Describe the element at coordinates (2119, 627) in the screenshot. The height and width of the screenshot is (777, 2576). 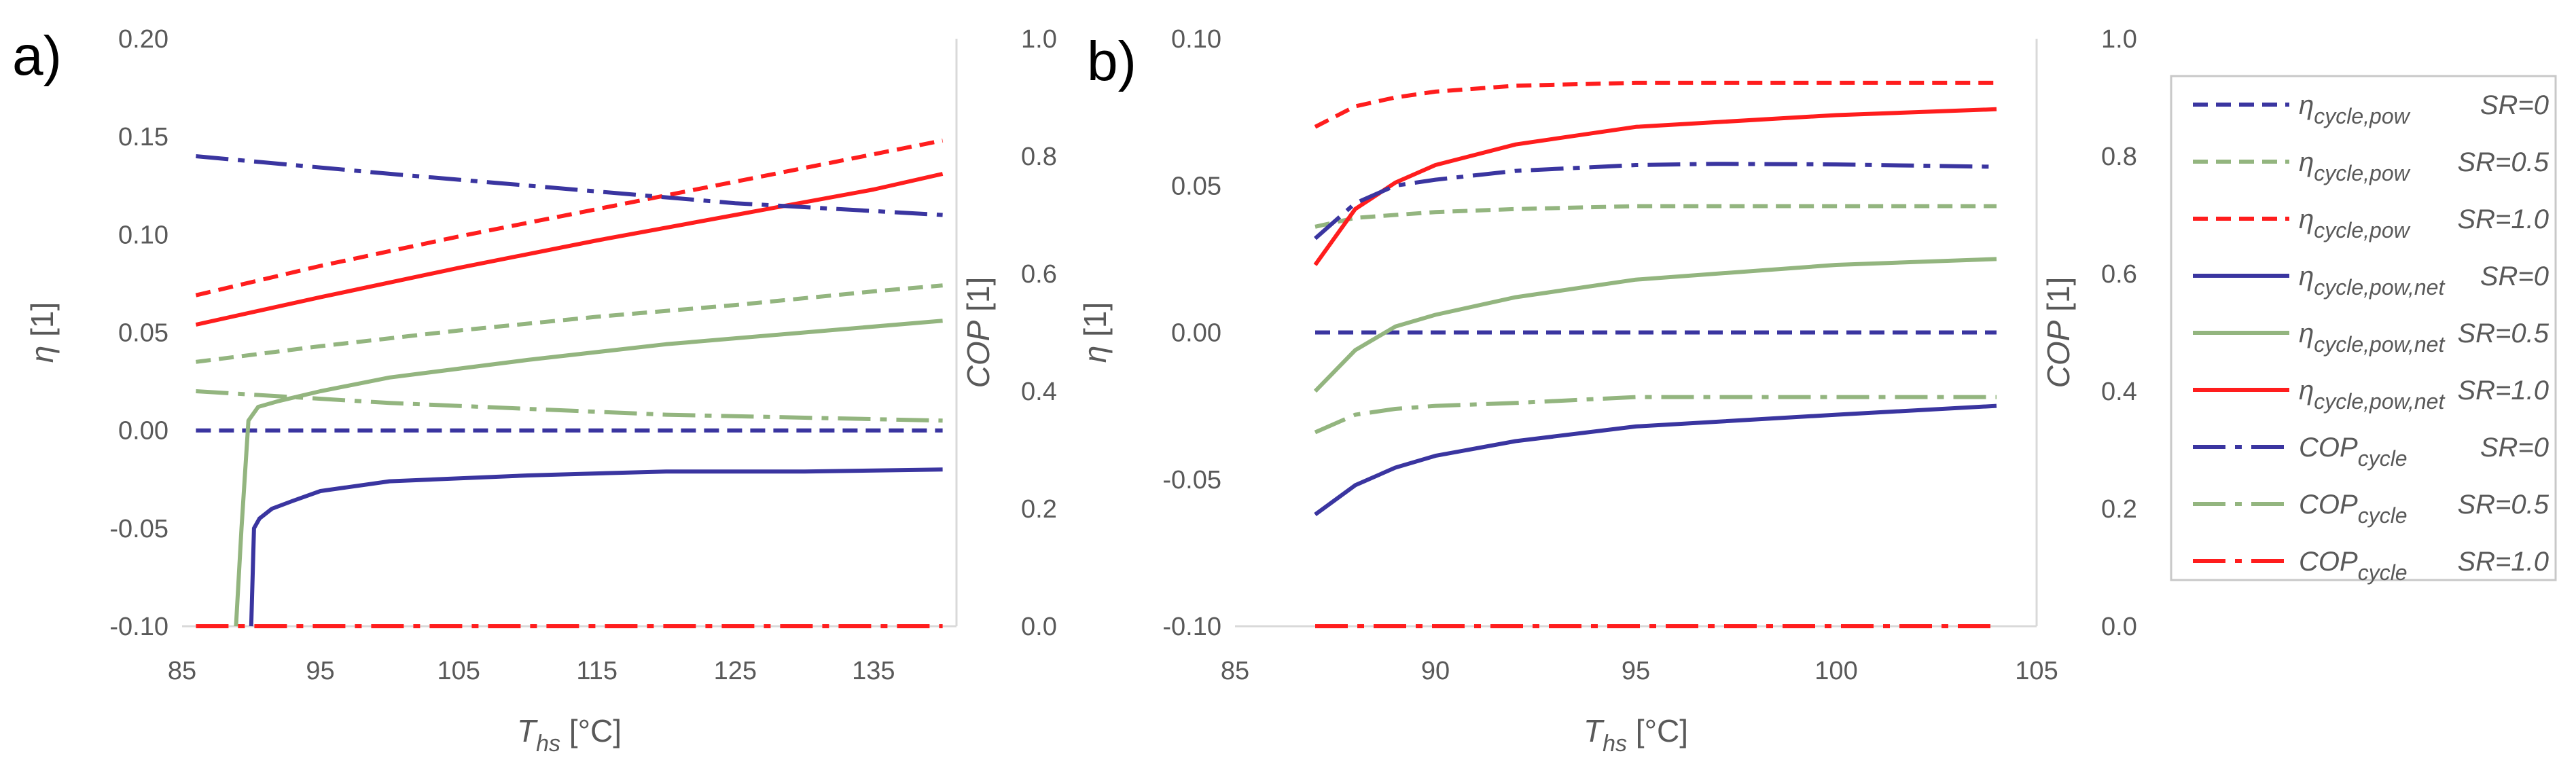
I see `y-right-tick-label: 0.0` at that location.